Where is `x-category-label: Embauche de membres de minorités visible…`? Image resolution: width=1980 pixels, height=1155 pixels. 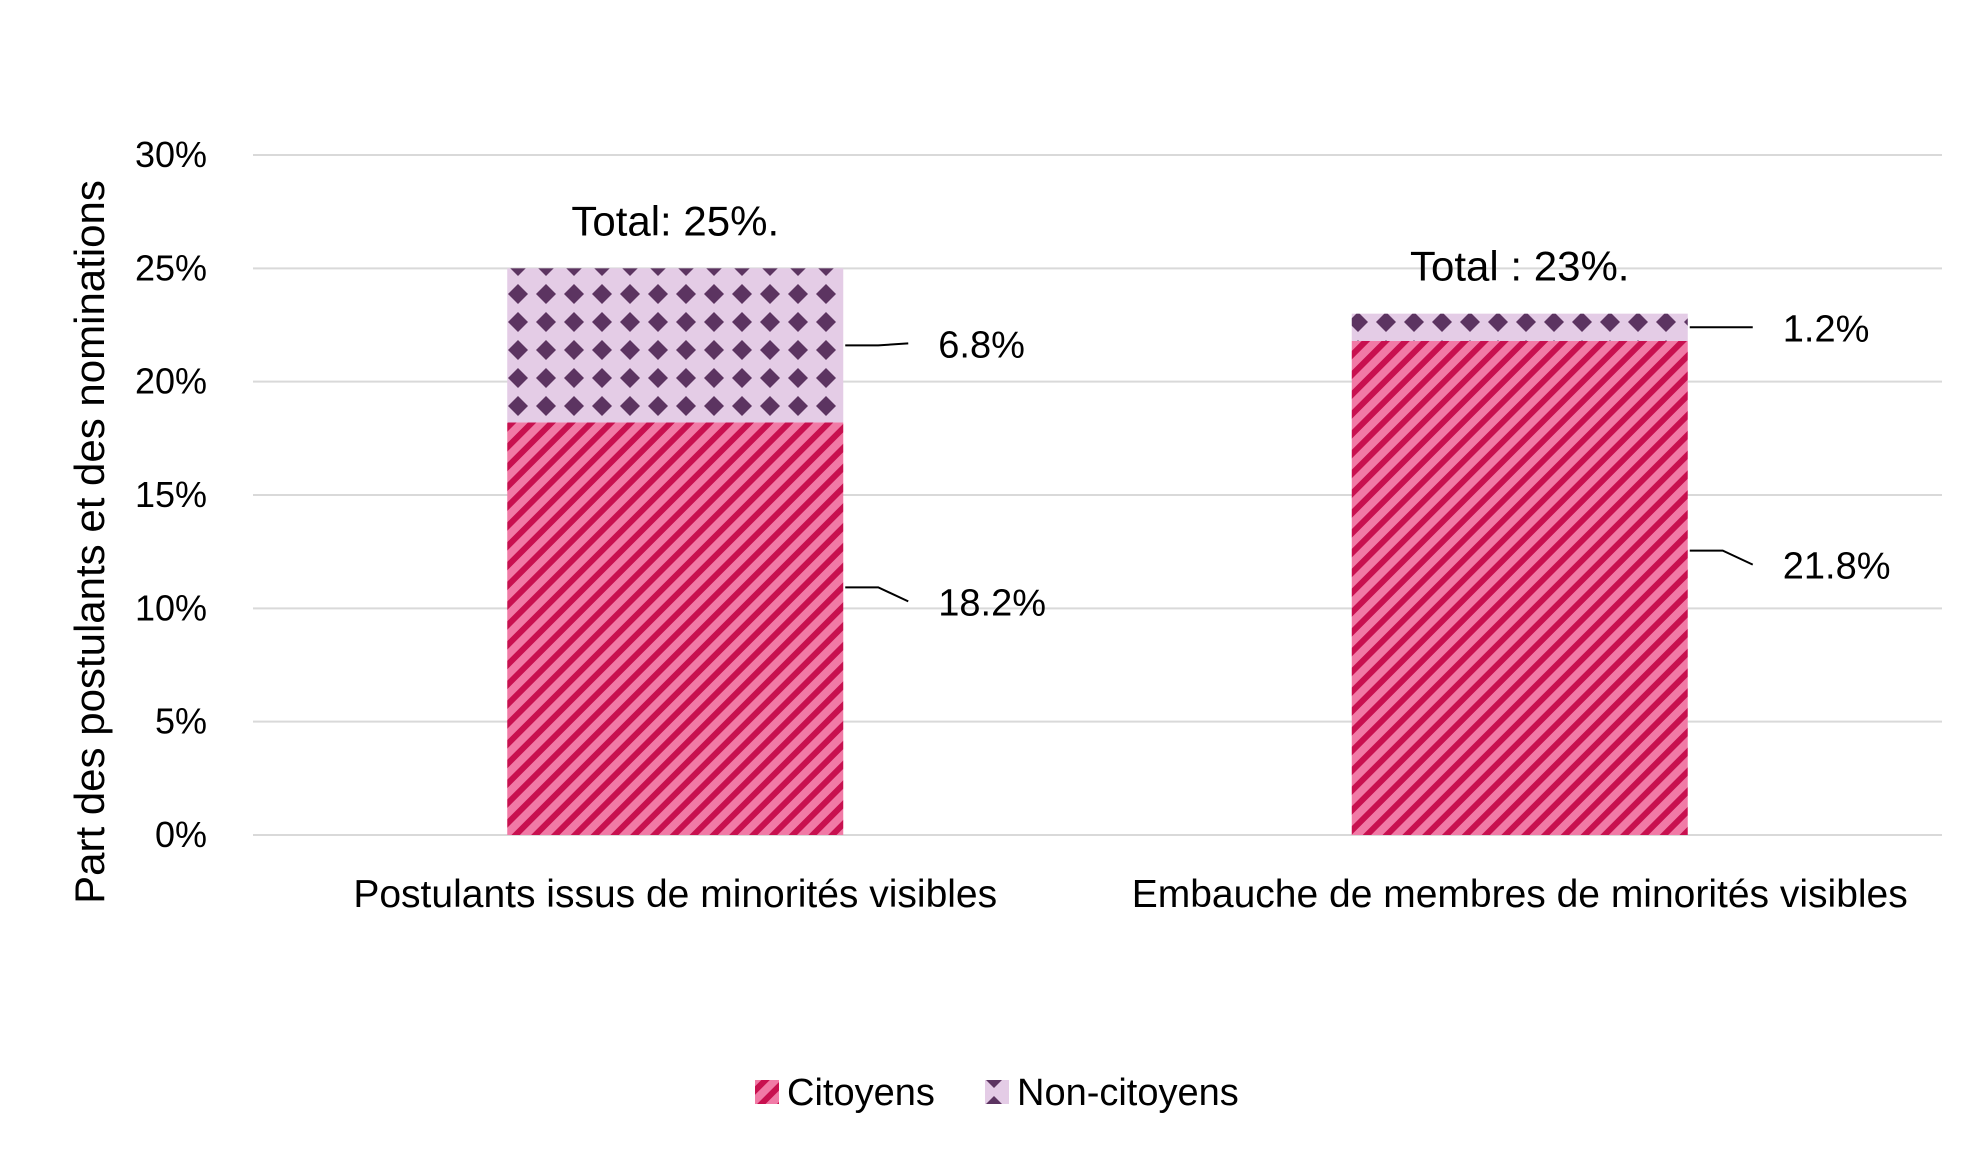
x-category-label: Embauche de membres de minorités visible… is located at coordinates (1520, 894).